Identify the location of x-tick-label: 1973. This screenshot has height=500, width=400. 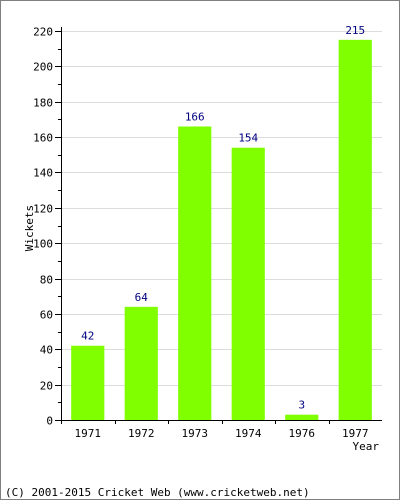
(195, 433).